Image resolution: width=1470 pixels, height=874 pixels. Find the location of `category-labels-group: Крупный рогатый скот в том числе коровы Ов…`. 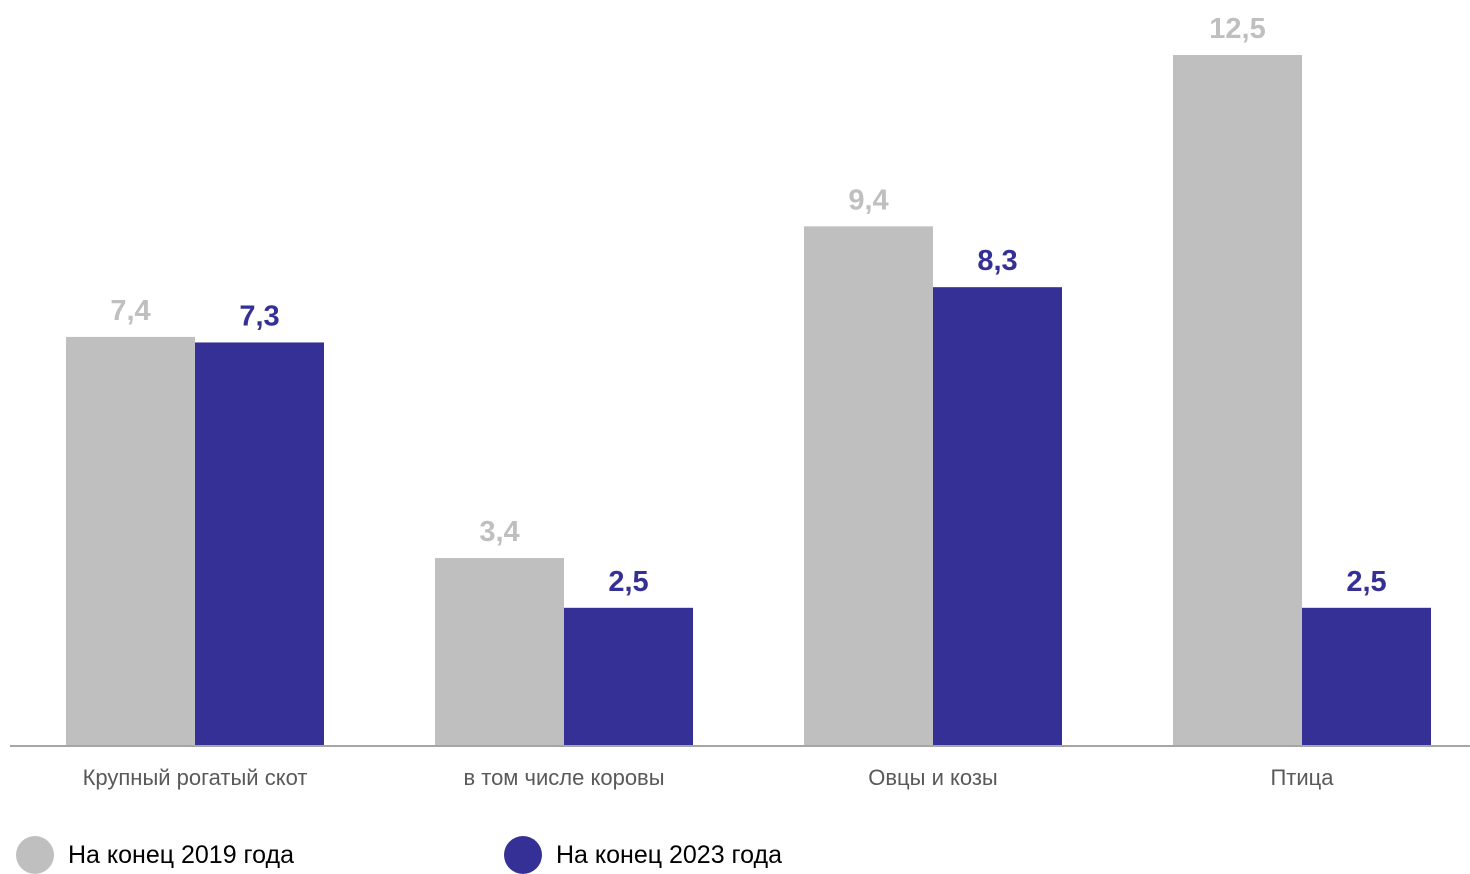

category-labels-group: Крупный рогатый скот в том числе коровы Ов… is located at coordinates (709, 777).